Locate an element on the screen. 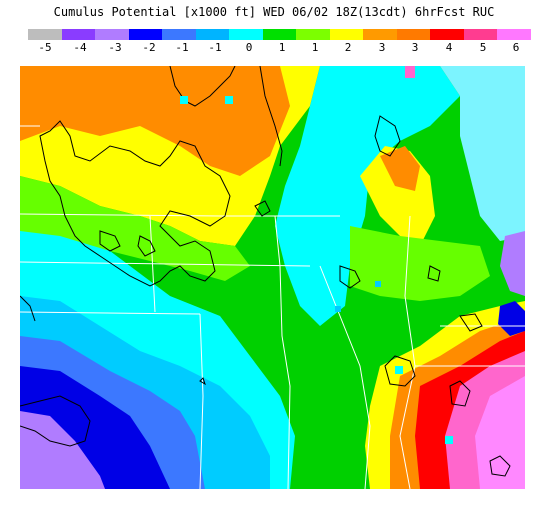 This screenshot has height=511, width=548. legend-tick-label: 5 is located at coordinates (483, 47).